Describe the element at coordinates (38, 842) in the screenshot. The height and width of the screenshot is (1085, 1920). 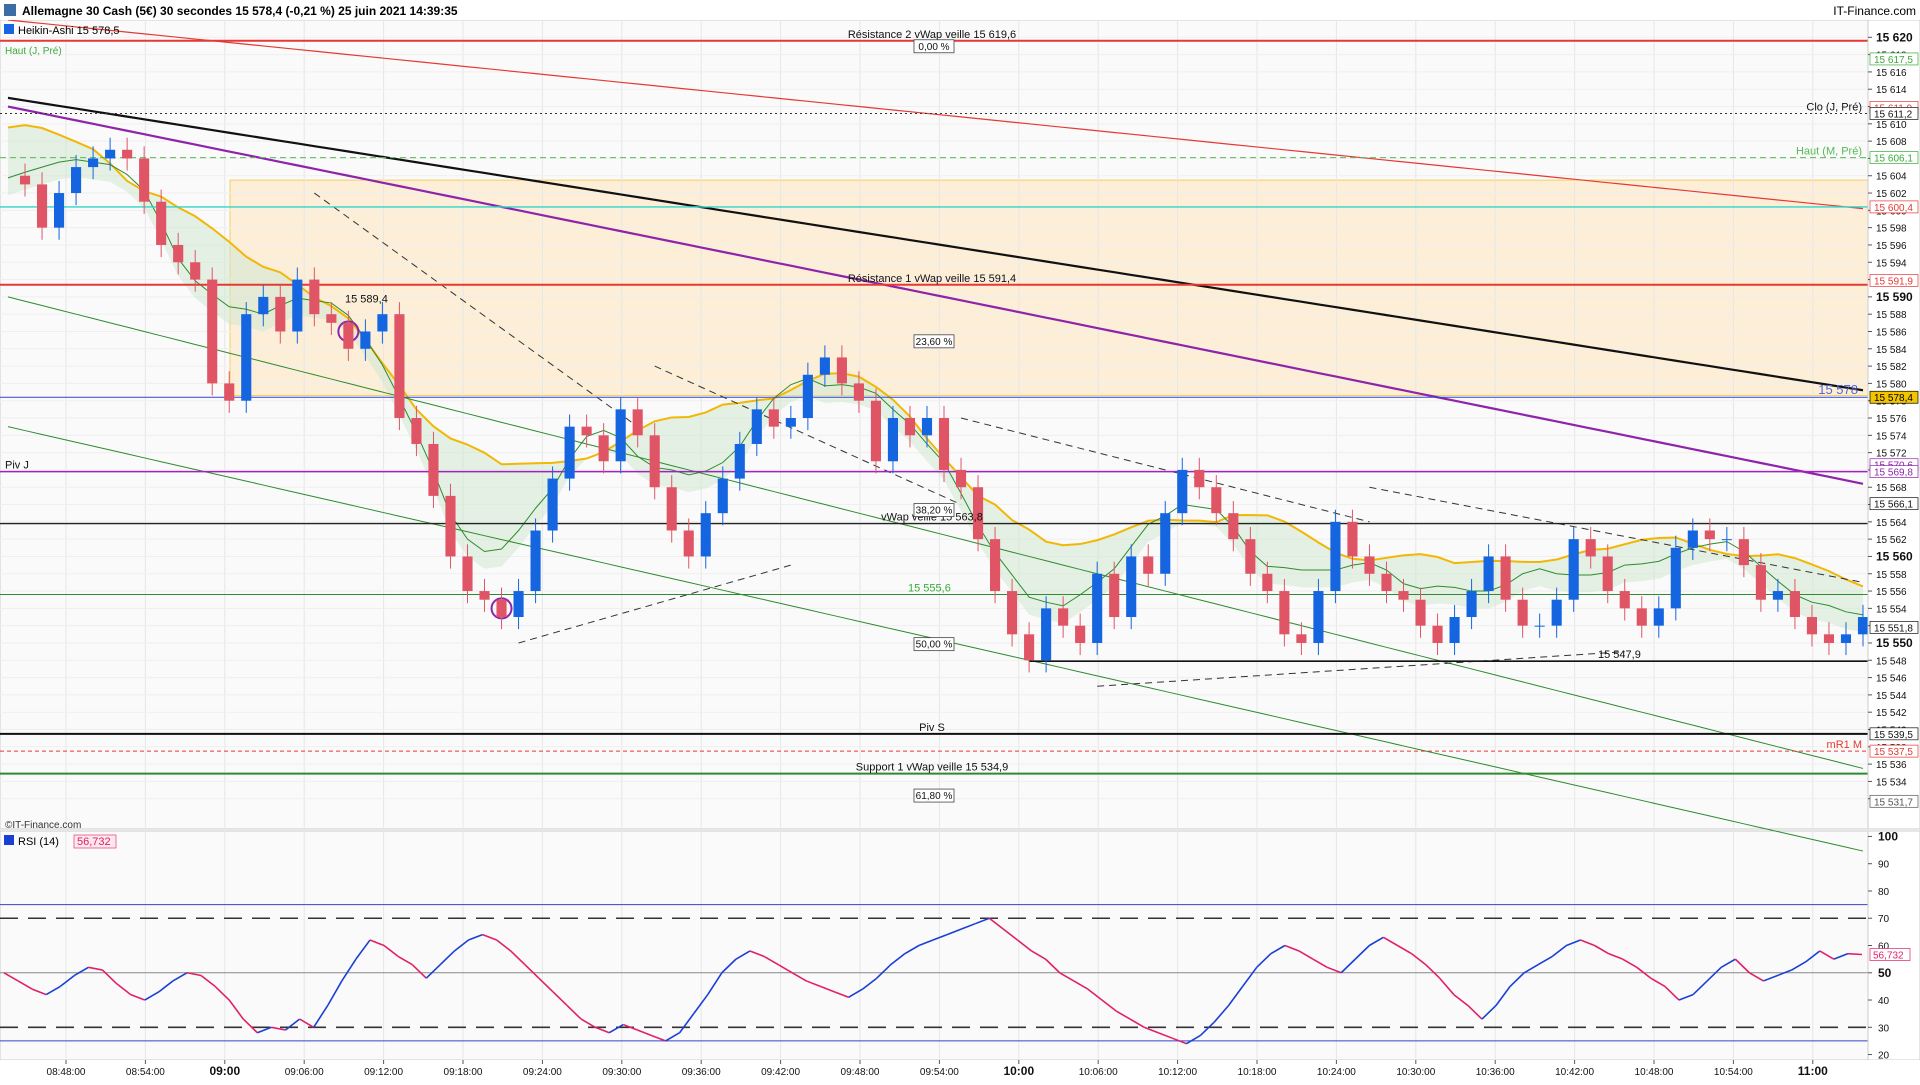
I see `rsi-legend-label: RSI (14)` at that location.